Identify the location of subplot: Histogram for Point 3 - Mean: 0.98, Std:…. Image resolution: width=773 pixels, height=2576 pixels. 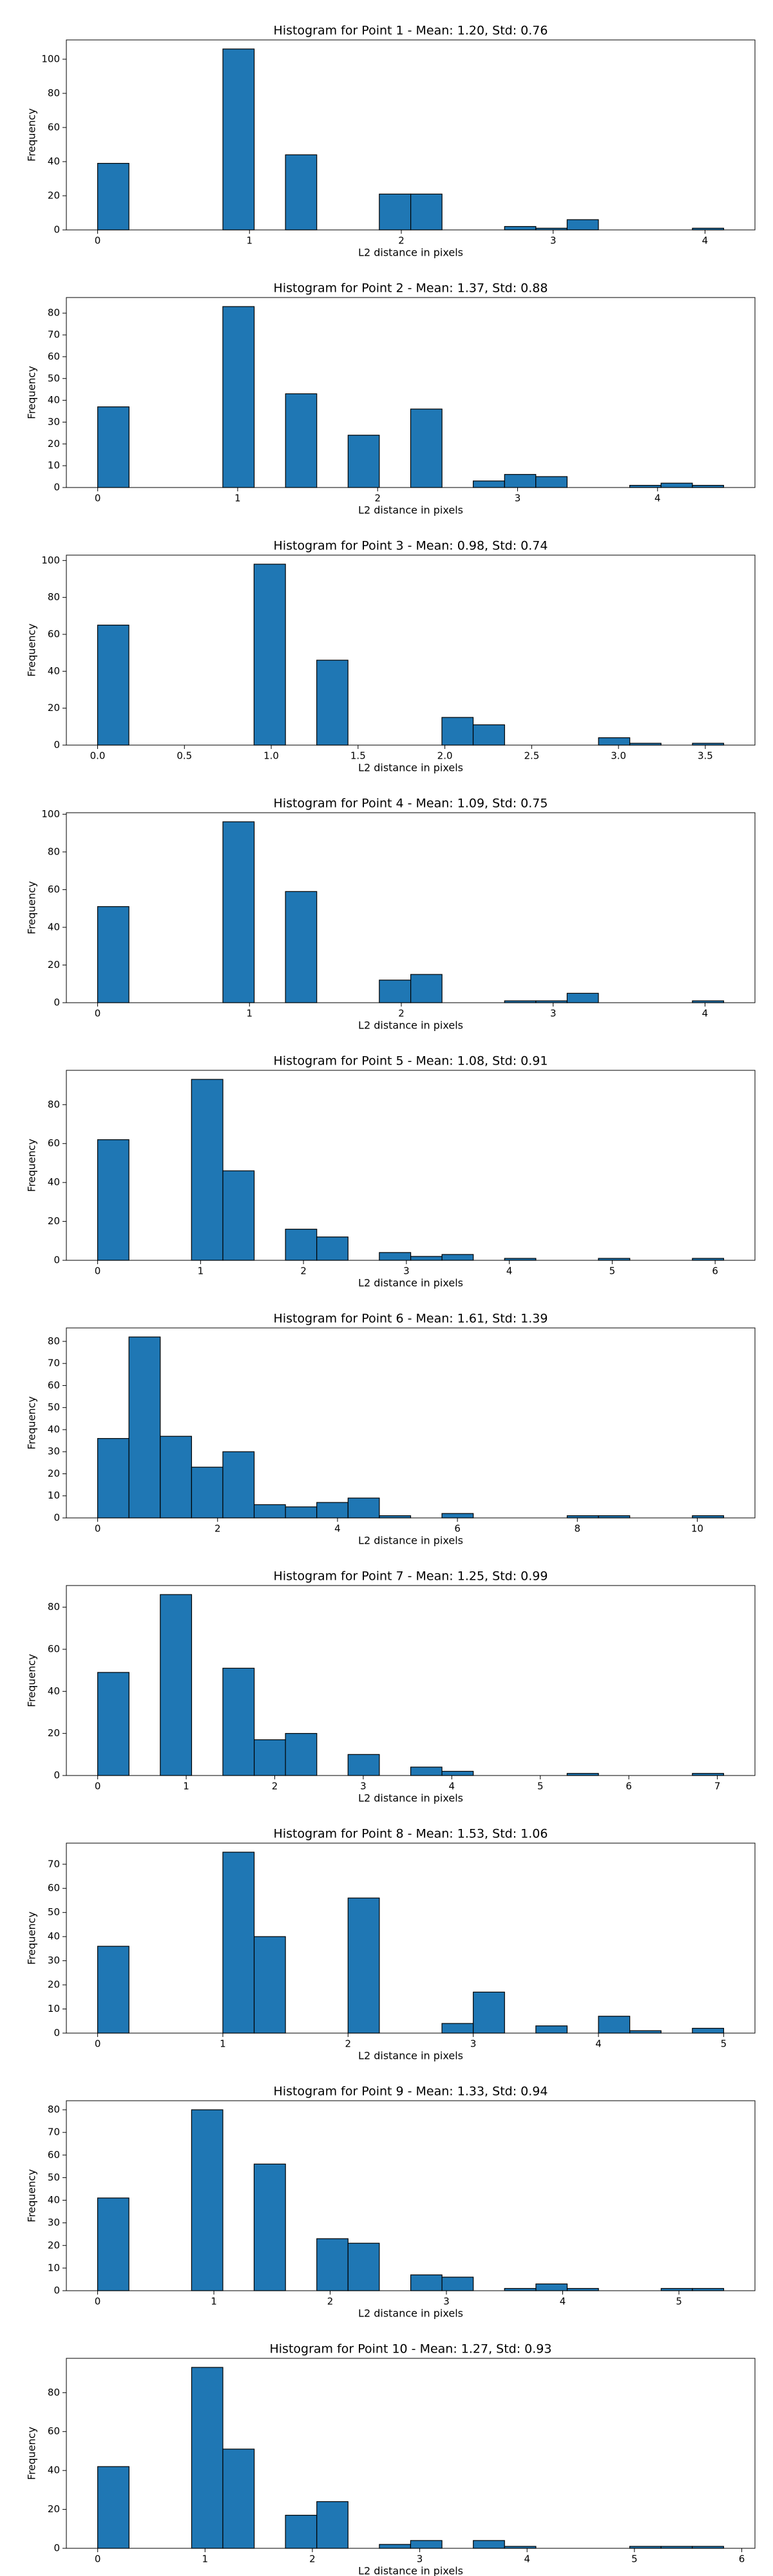
(391, 656).